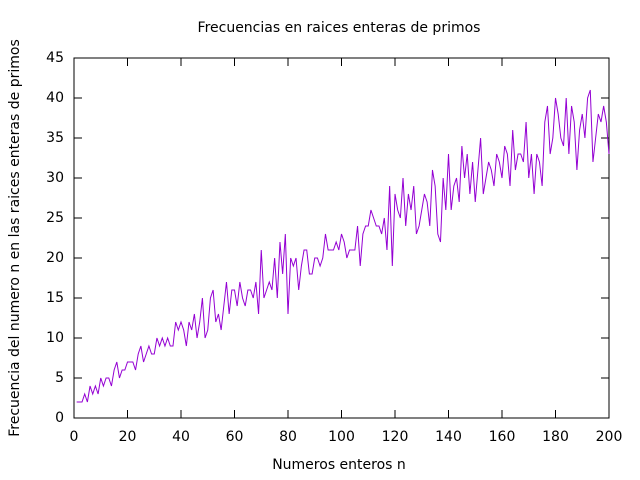  I want to click on x-tick-label: 20, so click(128, 437).